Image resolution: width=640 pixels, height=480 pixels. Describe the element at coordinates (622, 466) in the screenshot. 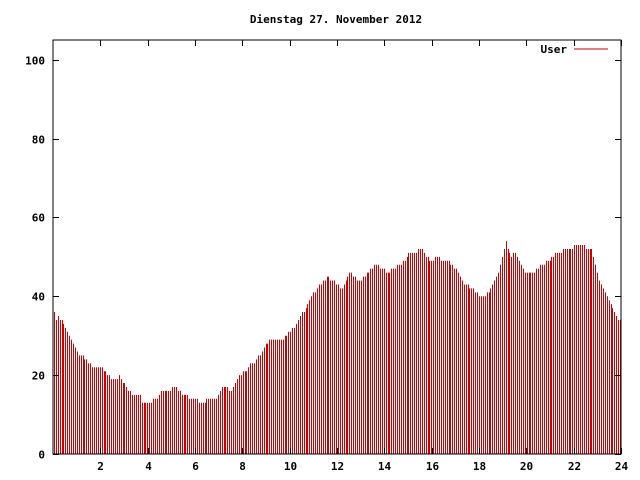

I see `x-tick-label: 24` at that location.